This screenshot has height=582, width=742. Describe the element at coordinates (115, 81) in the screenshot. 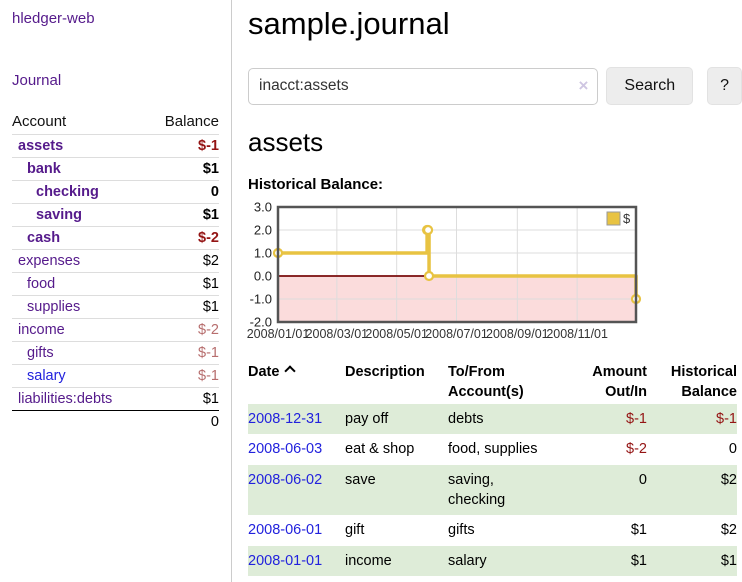

I see `nav-journal: Journal` at that location.